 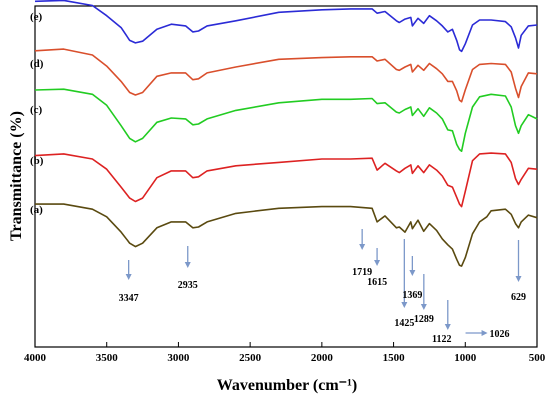 I want to click on peak-label: 1615, so click(x=377, y=282).